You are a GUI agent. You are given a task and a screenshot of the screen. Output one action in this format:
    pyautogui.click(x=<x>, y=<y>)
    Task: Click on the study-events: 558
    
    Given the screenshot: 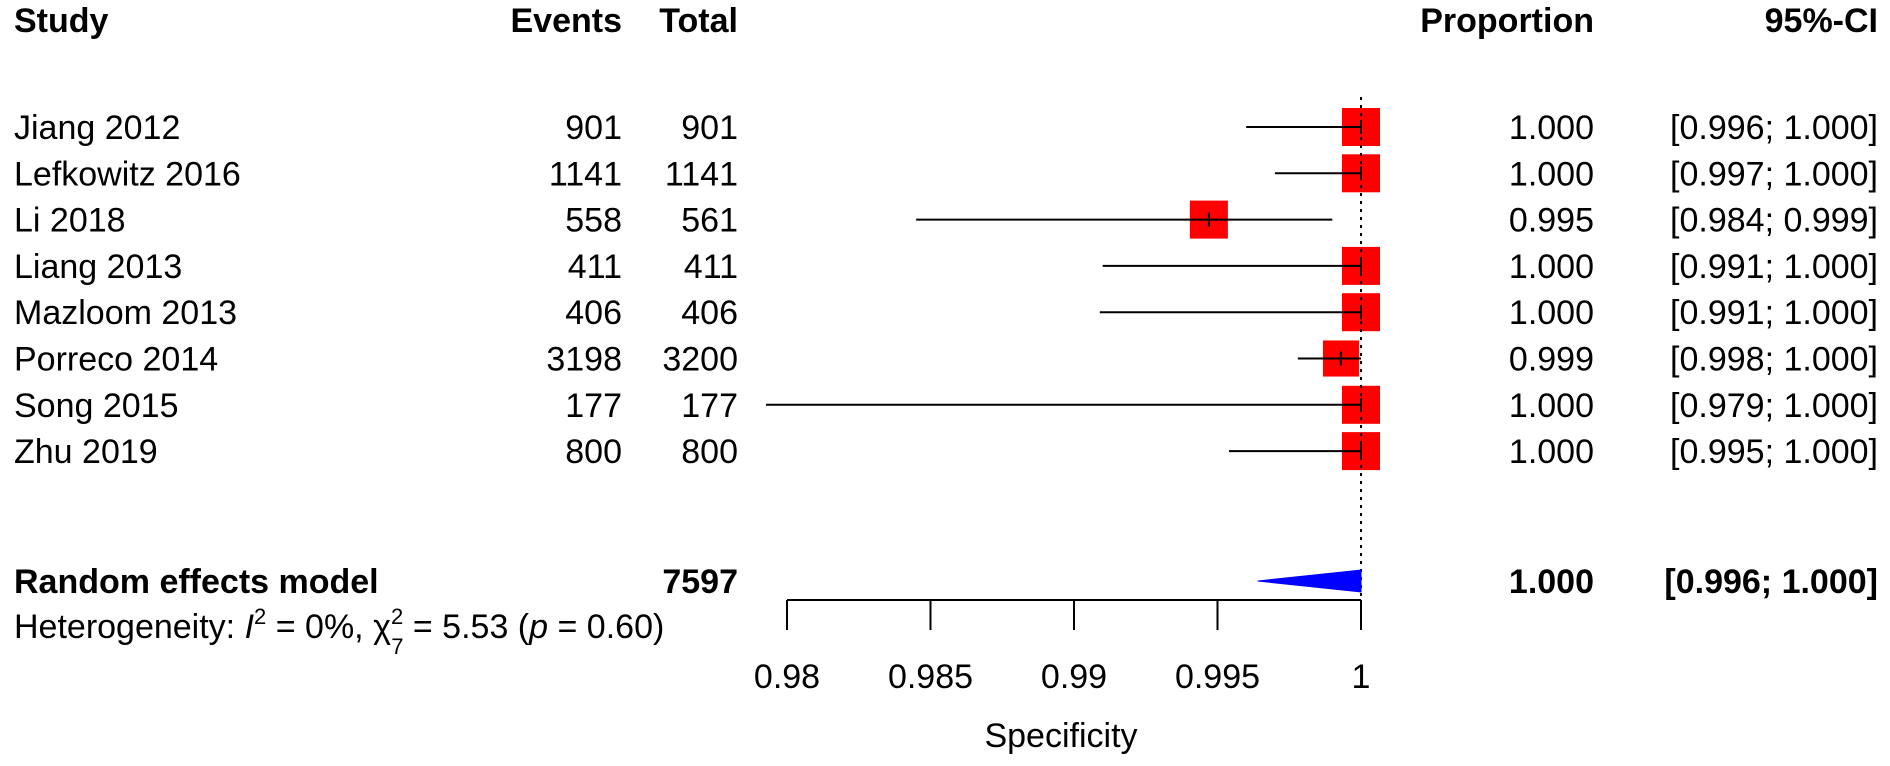 What is the action you would take?
    pyautogui.click(x=593, y=221)
    